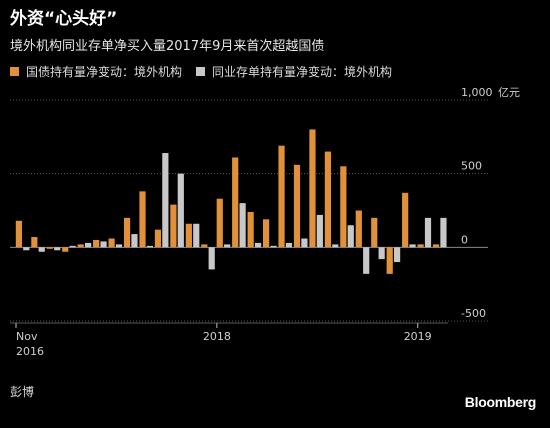 This screenshot has width=550, height=428. I want to click on x-tick-label: 2019, so click(418, 336).